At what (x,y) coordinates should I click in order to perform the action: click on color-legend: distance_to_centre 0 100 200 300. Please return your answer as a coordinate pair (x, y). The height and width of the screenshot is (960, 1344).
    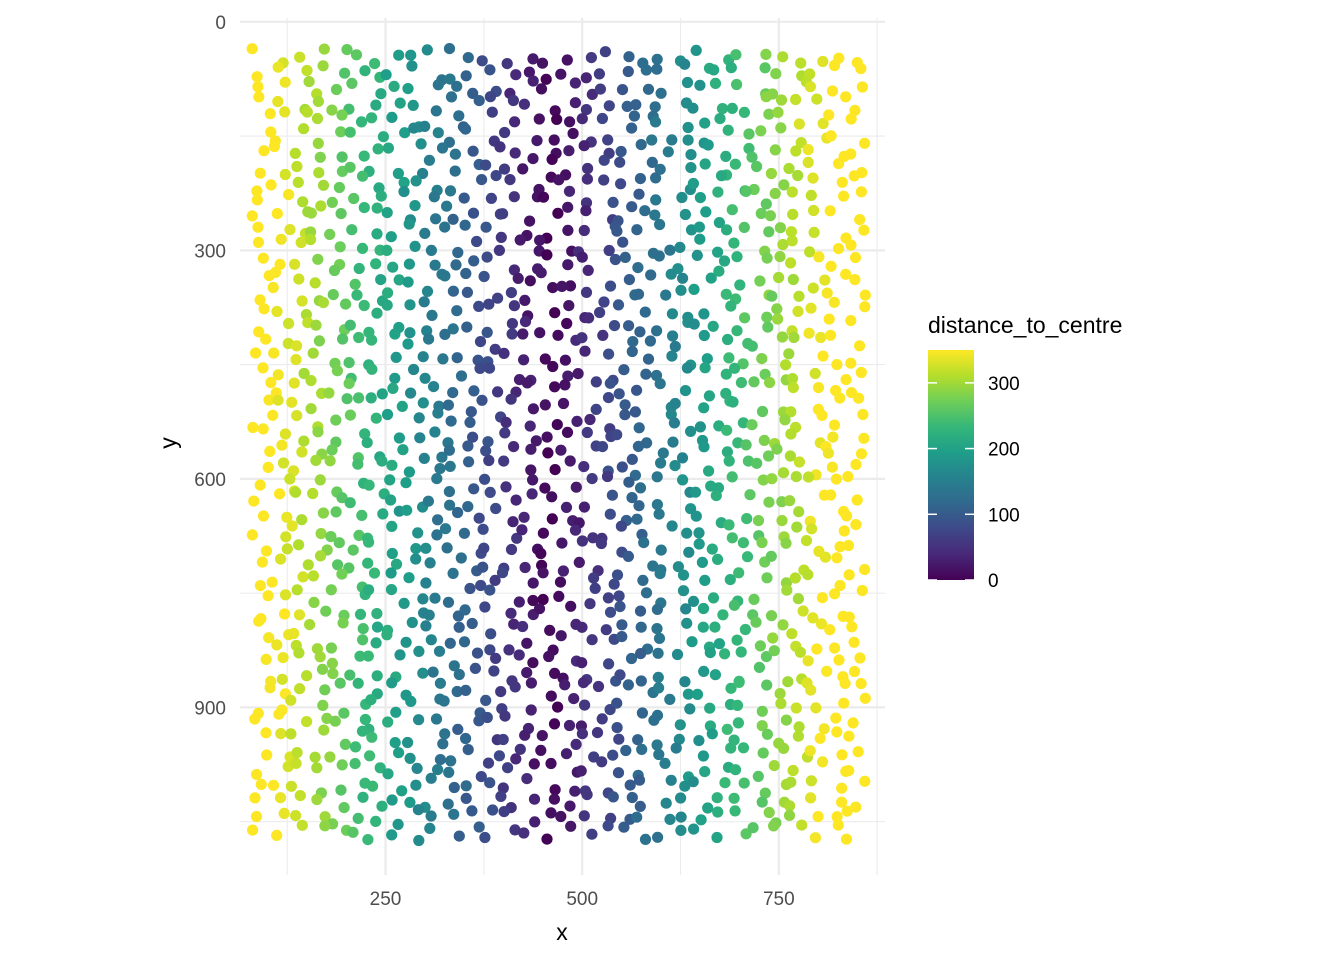
    Looking at the image, I should click on (1025, 452).